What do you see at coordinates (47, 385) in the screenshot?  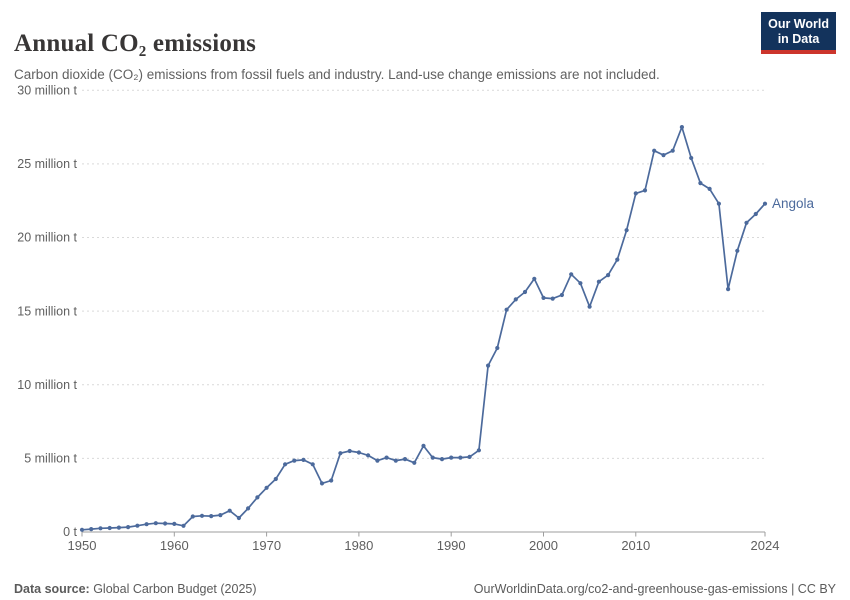 I see `y-axis-tick-label: 10 million t` at bounding box center [47, 385].